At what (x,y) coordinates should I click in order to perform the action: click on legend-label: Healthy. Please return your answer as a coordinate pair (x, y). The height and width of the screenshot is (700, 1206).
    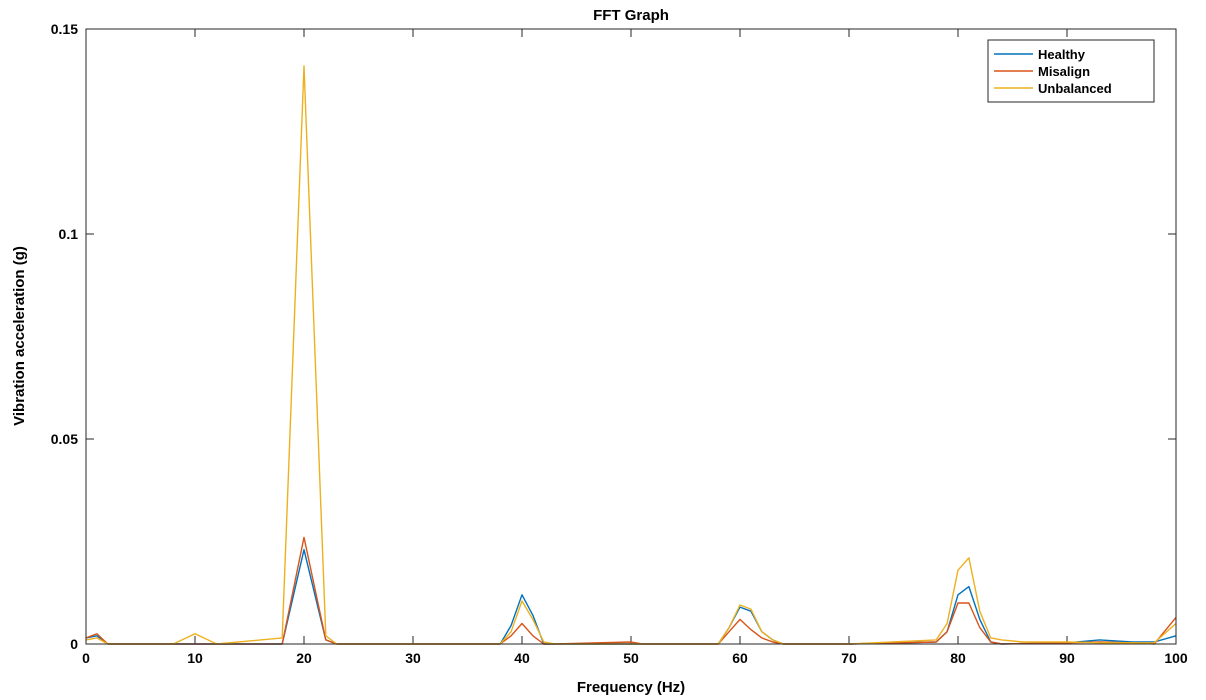
    Looking at the image, I should click on (1062, 54).